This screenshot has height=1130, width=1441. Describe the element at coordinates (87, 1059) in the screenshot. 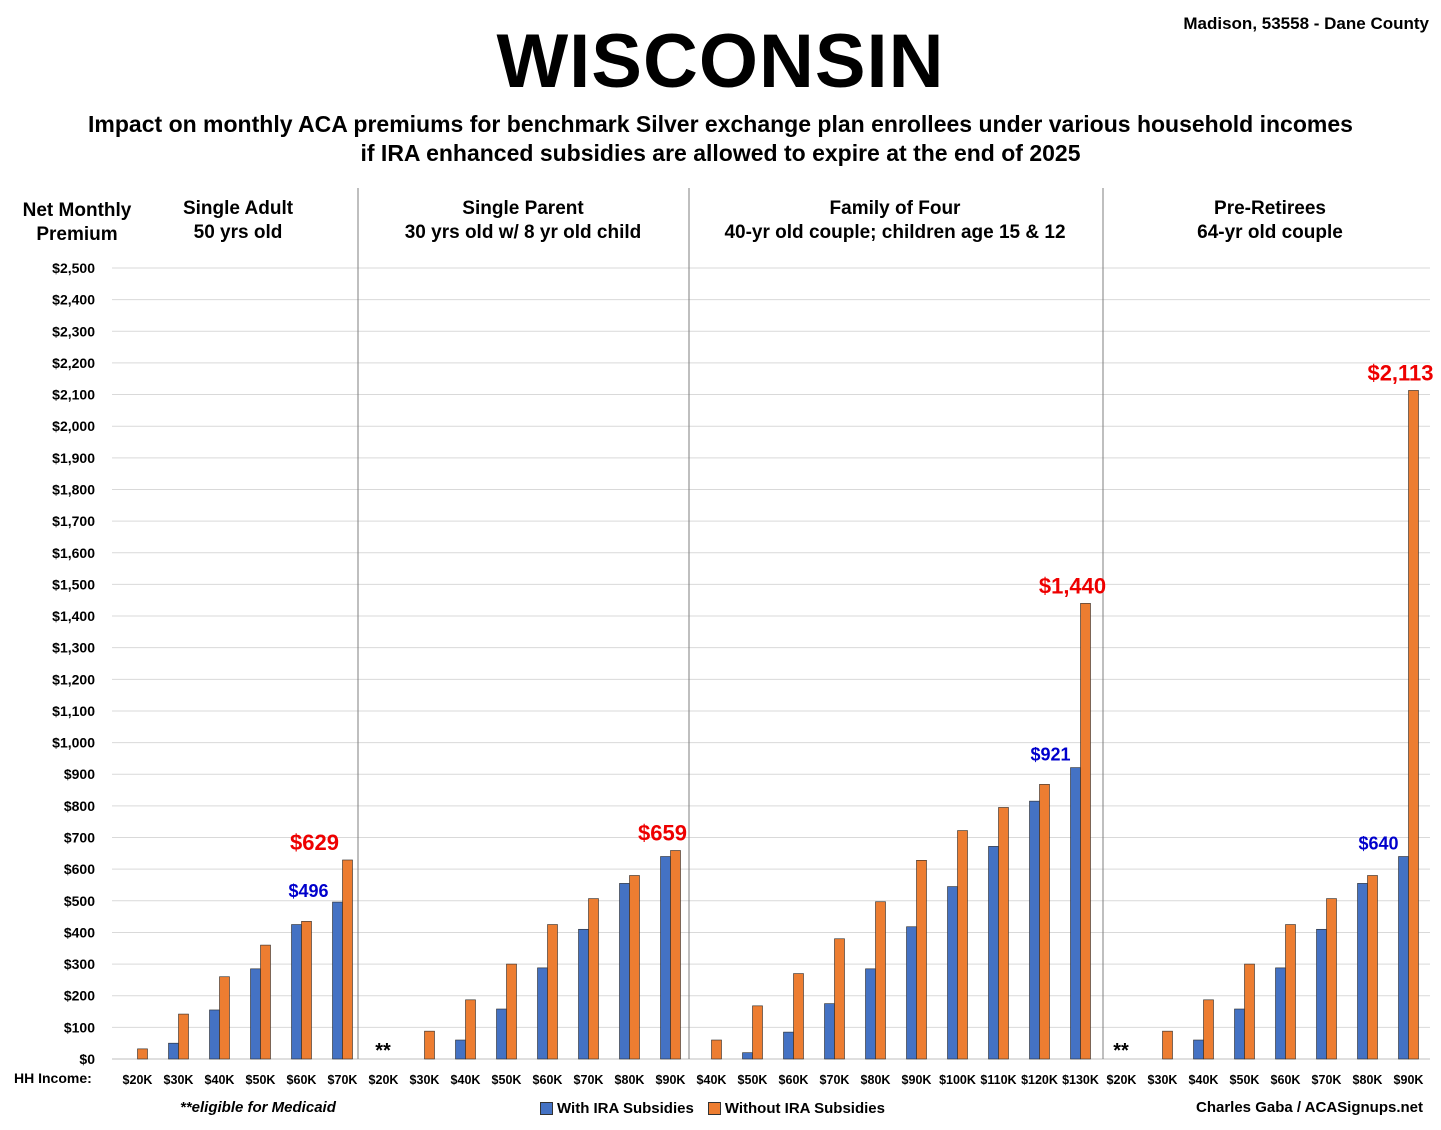

I see `y-tick-label: $0` at that location.